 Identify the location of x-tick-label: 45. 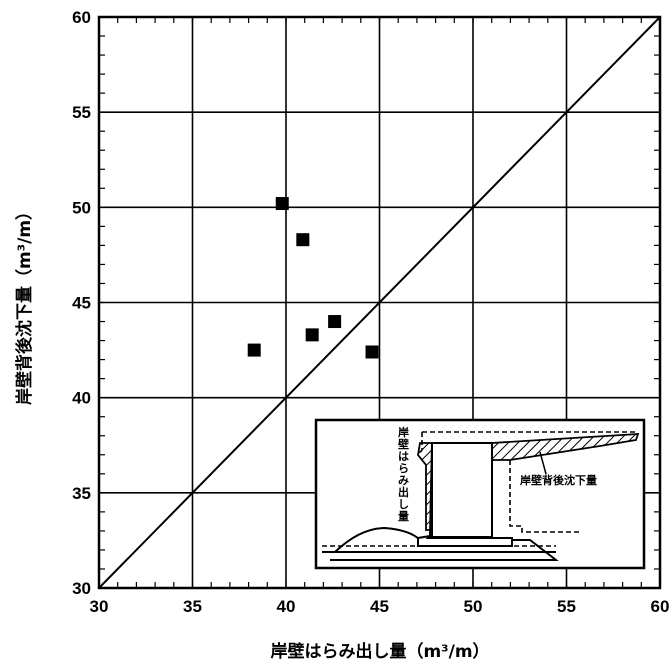
(379, 606).